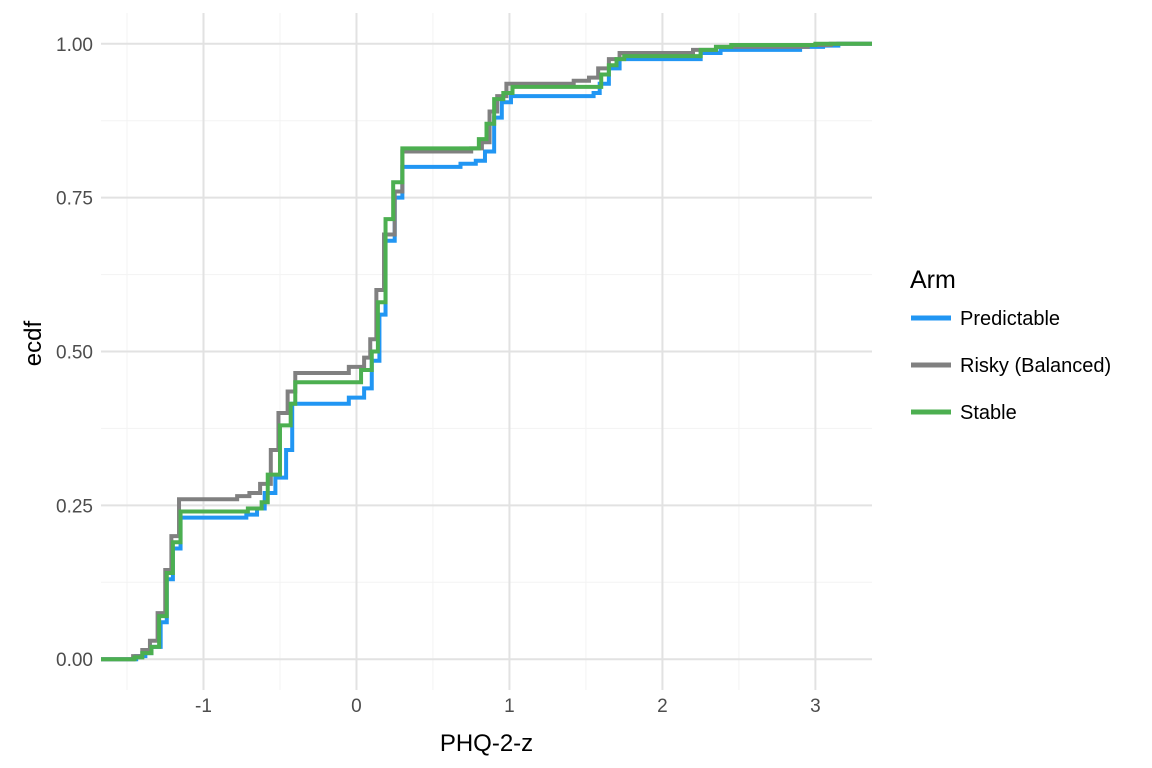 The height and width of the screenshot is (768, 1152). What do you see at coordinates (1035, 366) in the screenshot?
I see `legend-label: Risky (Balanced)` at bounding box center [1035, 366].